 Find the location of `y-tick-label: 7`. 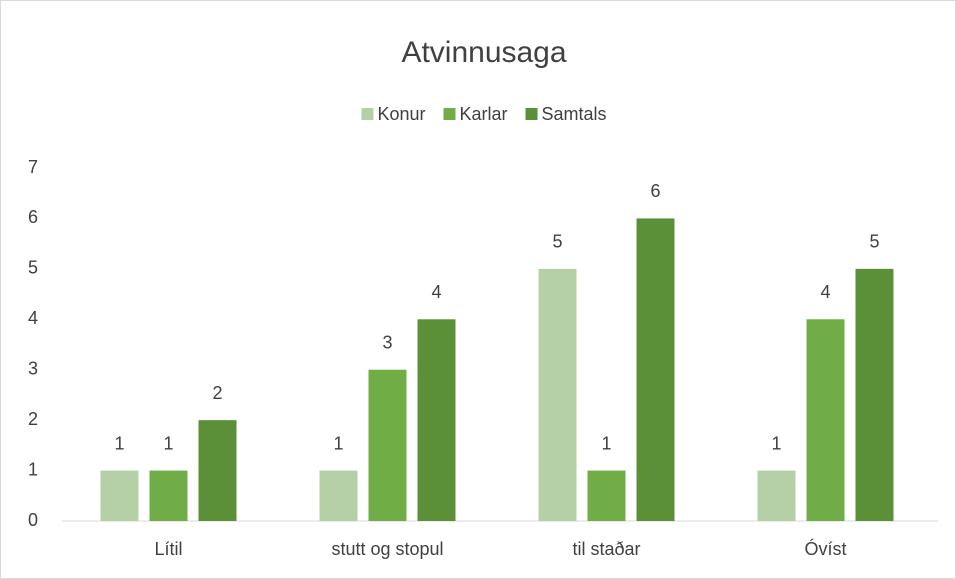

y-tick-label: 7 is located at coordinates (33, 167).